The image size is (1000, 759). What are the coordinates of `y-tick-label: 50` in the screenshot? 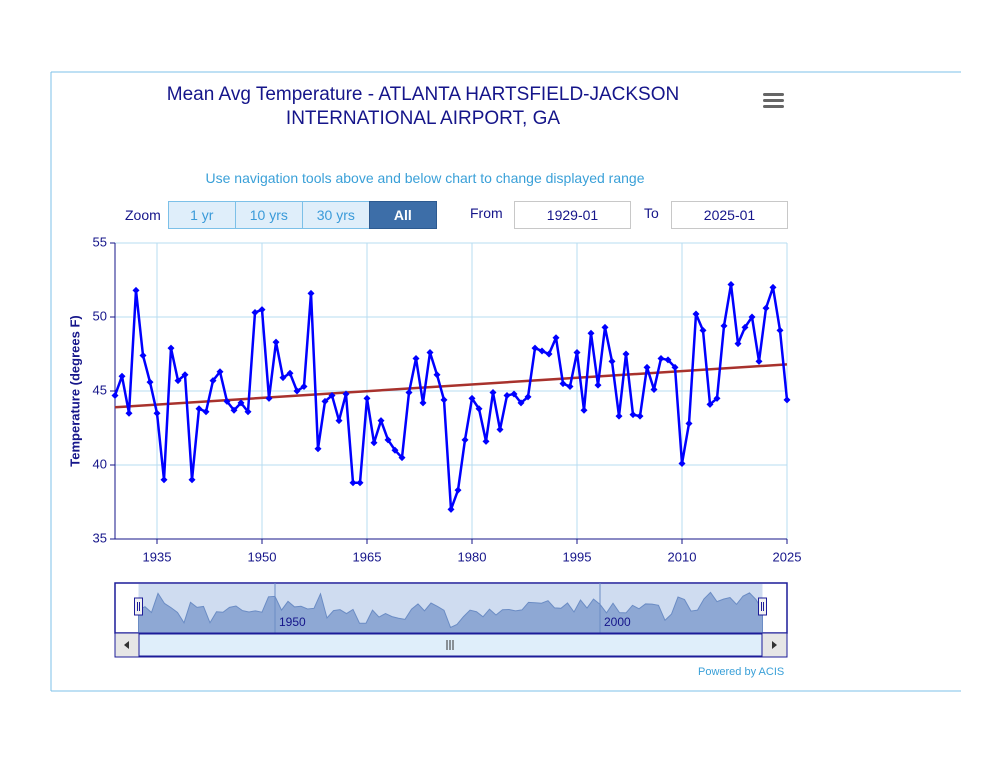 It's located at (100, 315).